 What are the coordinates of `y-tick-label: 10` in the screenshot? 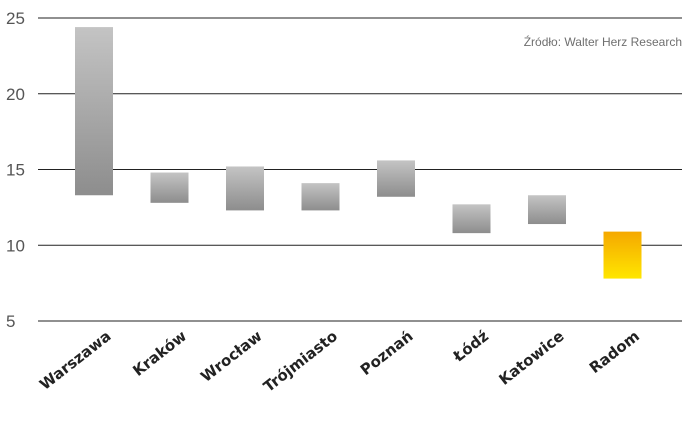 It's located at (15, 245).